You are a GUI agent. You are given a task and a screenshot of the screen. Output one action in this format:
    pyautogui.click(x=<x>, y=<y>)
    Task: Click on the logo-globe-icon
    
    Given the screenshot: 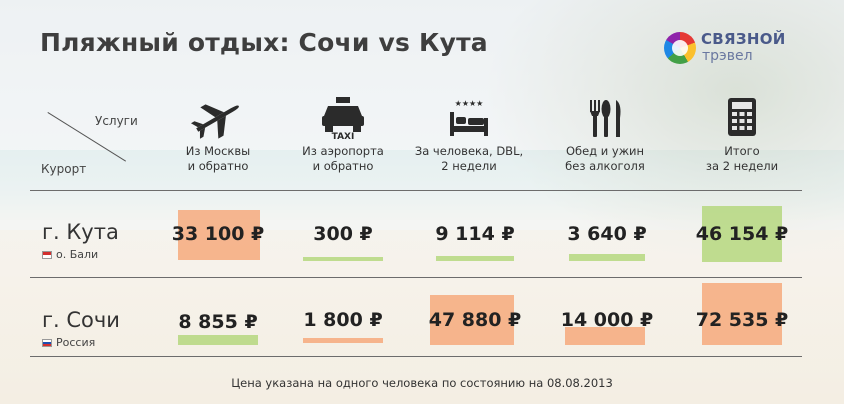 What is the action you would take?
    pyautogui.click(x=680, y=48)
    